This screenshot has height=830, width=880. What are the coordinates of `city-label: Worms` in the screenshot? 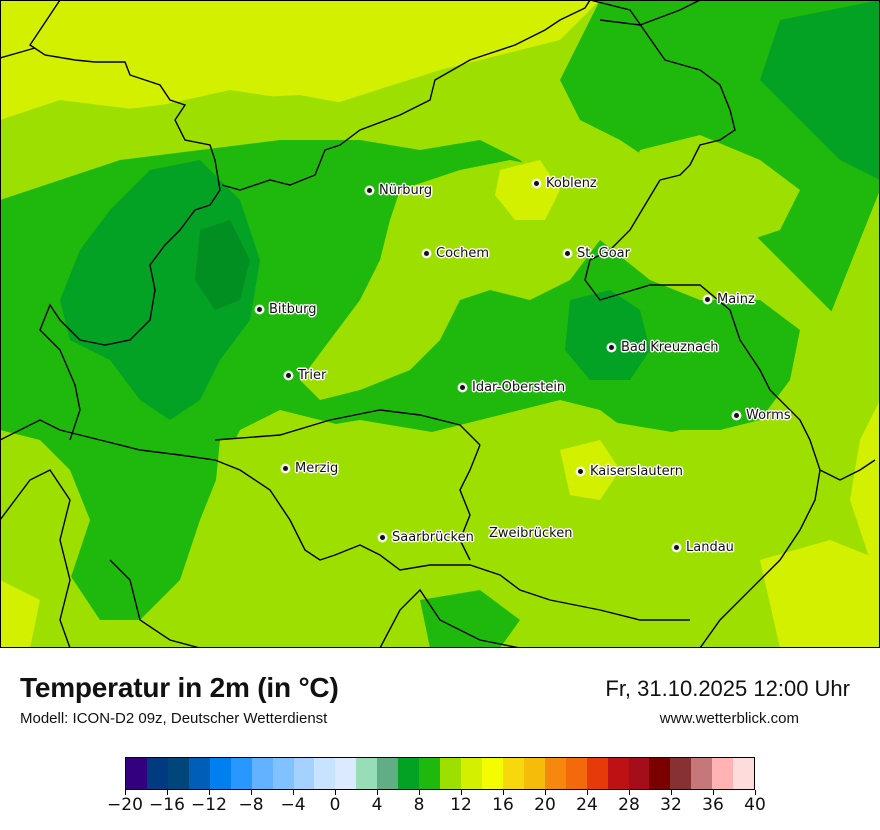 It's located at (768, 415).